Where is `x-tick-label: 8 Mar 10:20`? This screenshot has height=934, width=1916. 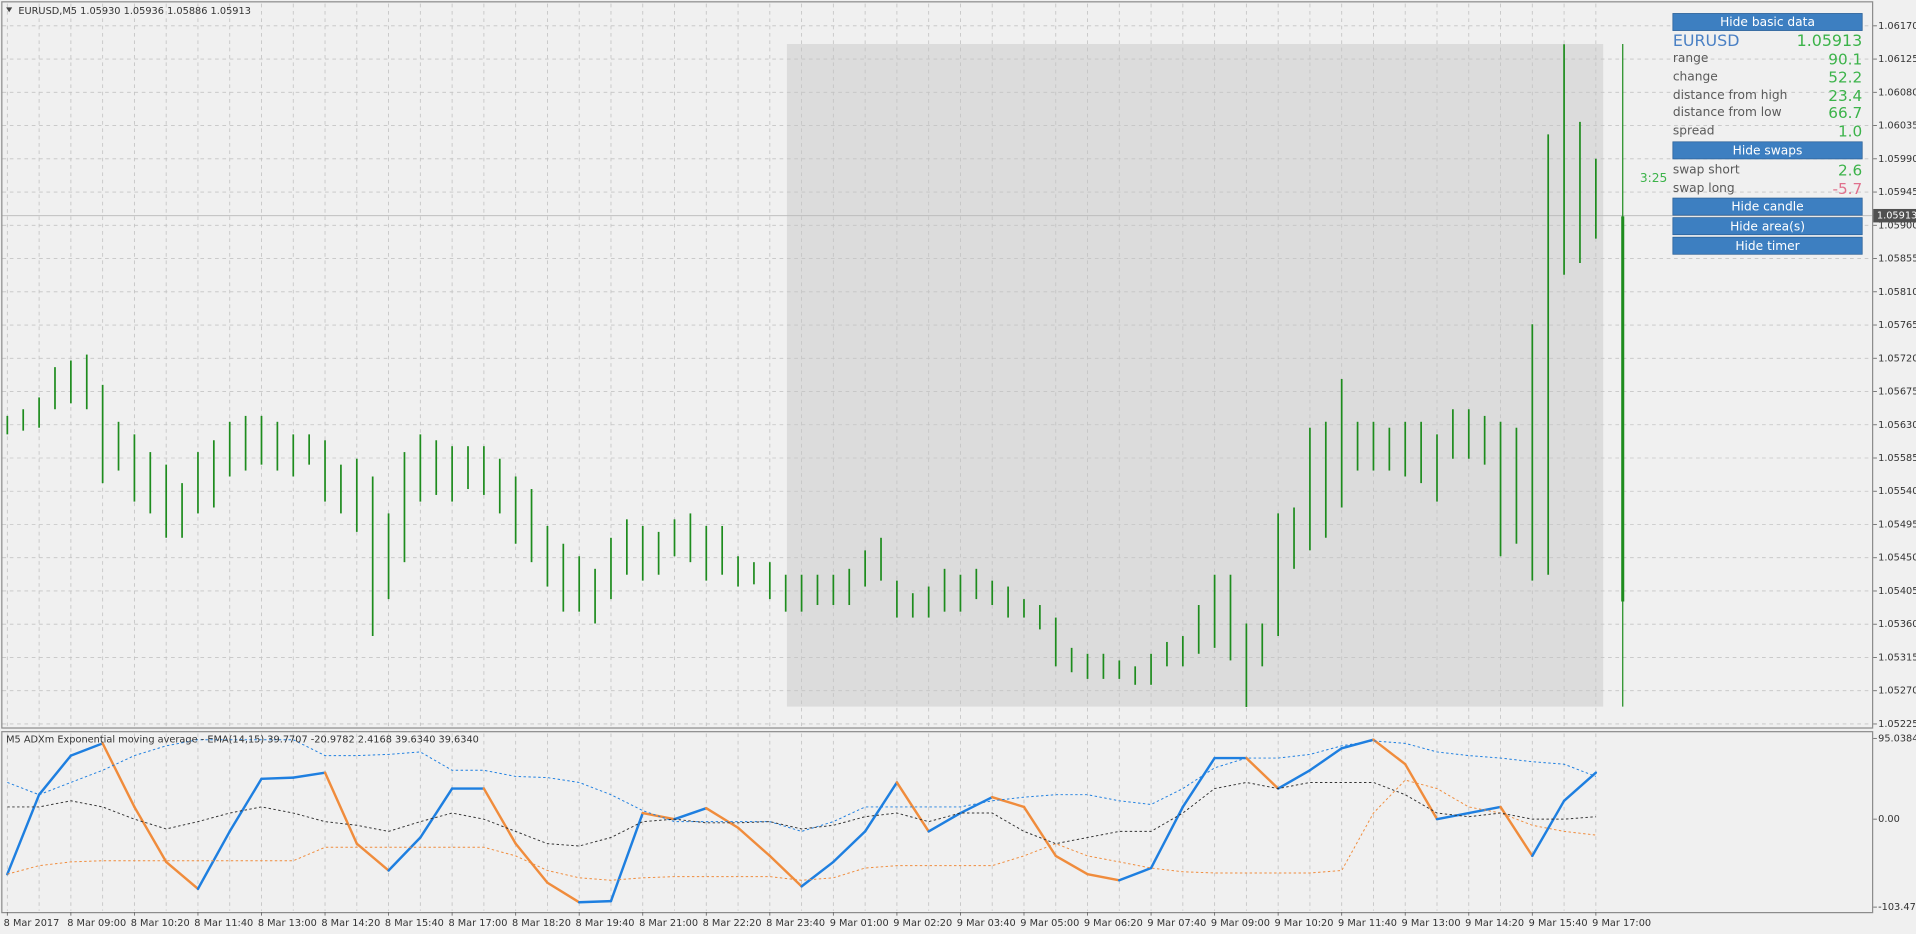 x-tick-label: 8 Mar 10:20 is located at coordinates (160, 923).